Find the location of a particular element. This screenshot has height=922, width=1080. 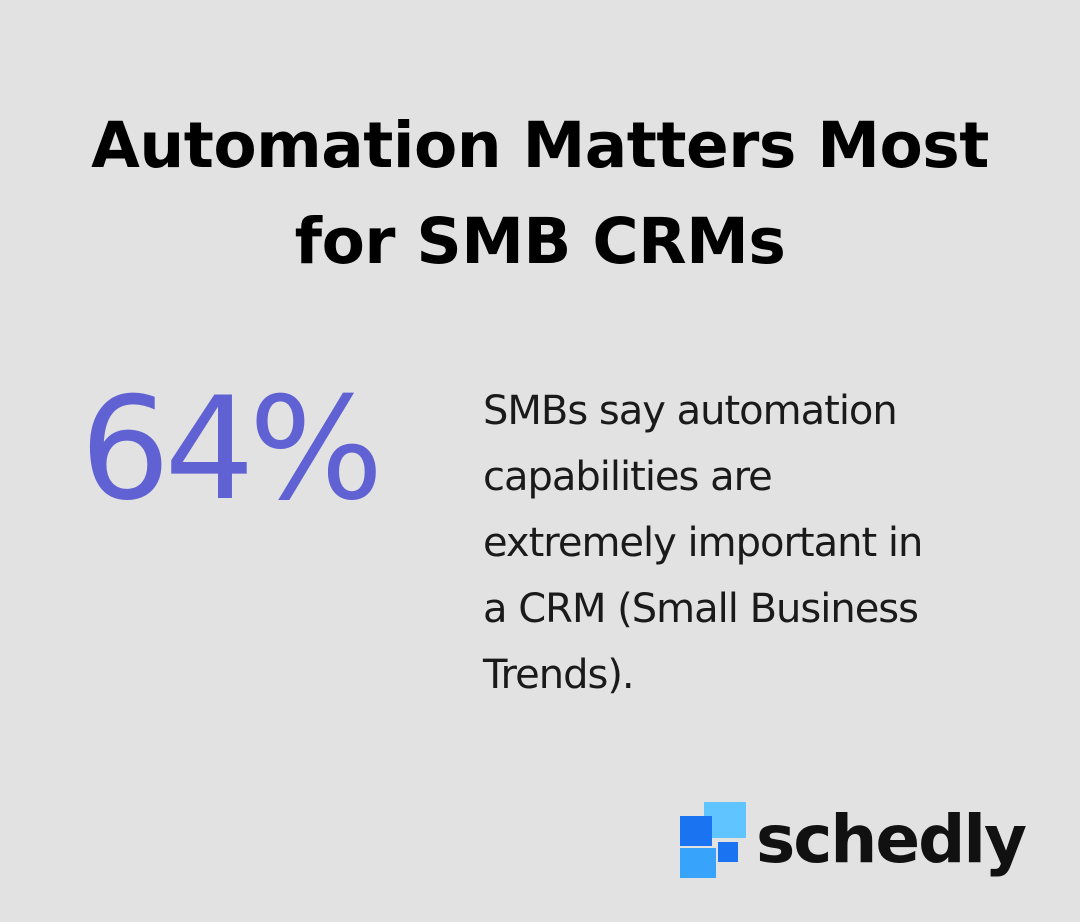

logo-square-dark is located at coordinates (696, 831).